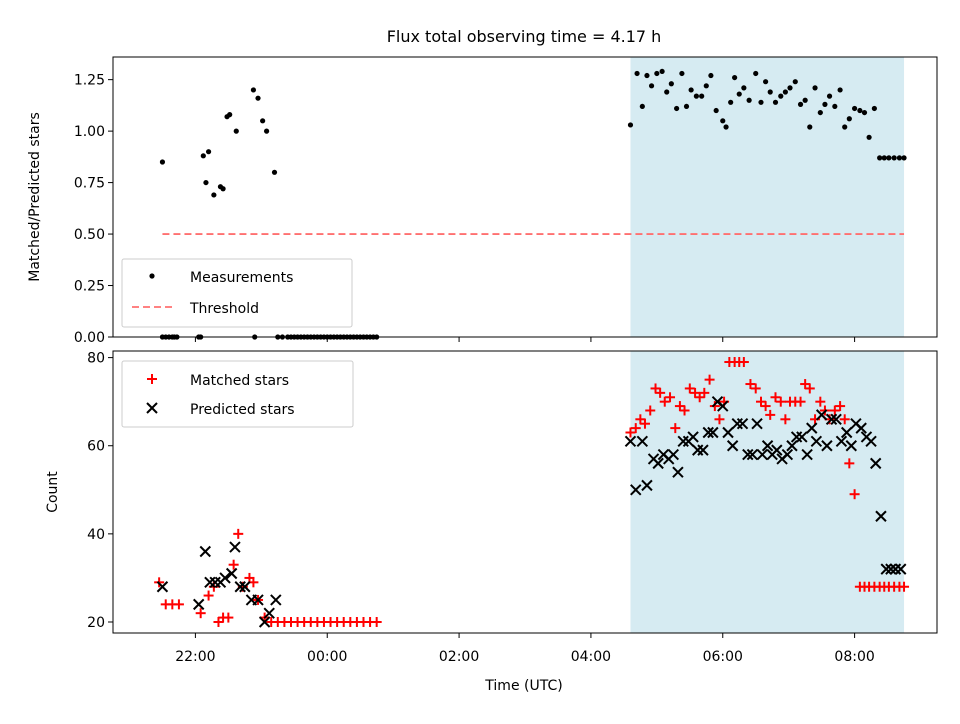  I want to click on bottom-x-axis: 22:00 00:00 02:00 04:00 06:00 08:00, so click(525, 649).